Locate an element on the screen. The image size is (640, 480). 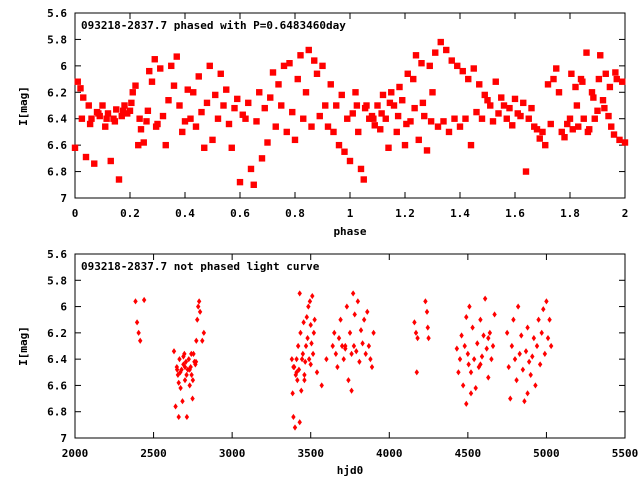
x-tick-label: 3000 is located at coordinates (232, 453).